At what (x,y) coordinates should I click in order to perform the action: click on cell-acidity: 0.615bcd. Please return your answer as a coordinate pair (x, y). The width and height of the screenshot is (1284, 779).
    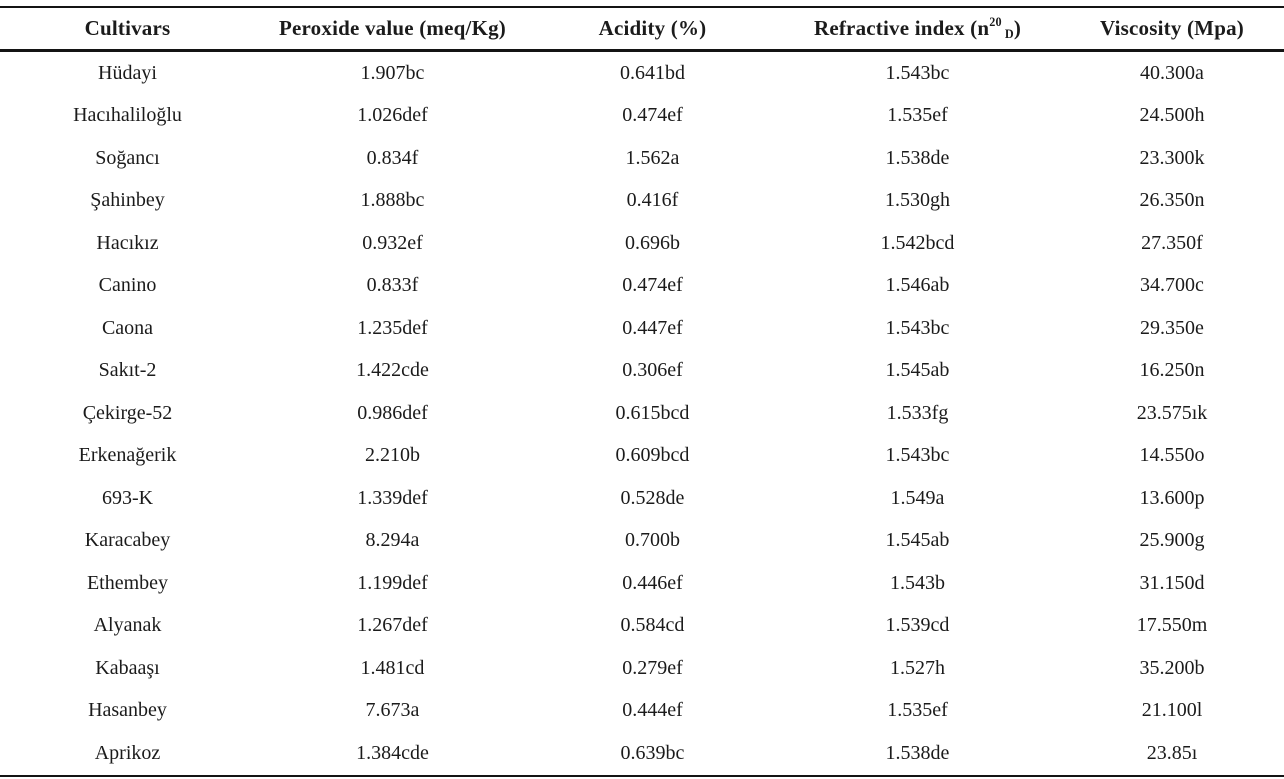
    Looking at the image, I should click on (652, 412).